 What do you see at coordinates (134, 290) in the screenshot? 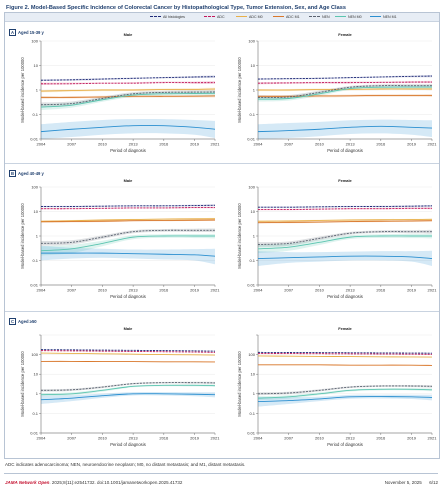
I see `x-tick-label: 2013` at bounding box center [134, 290].